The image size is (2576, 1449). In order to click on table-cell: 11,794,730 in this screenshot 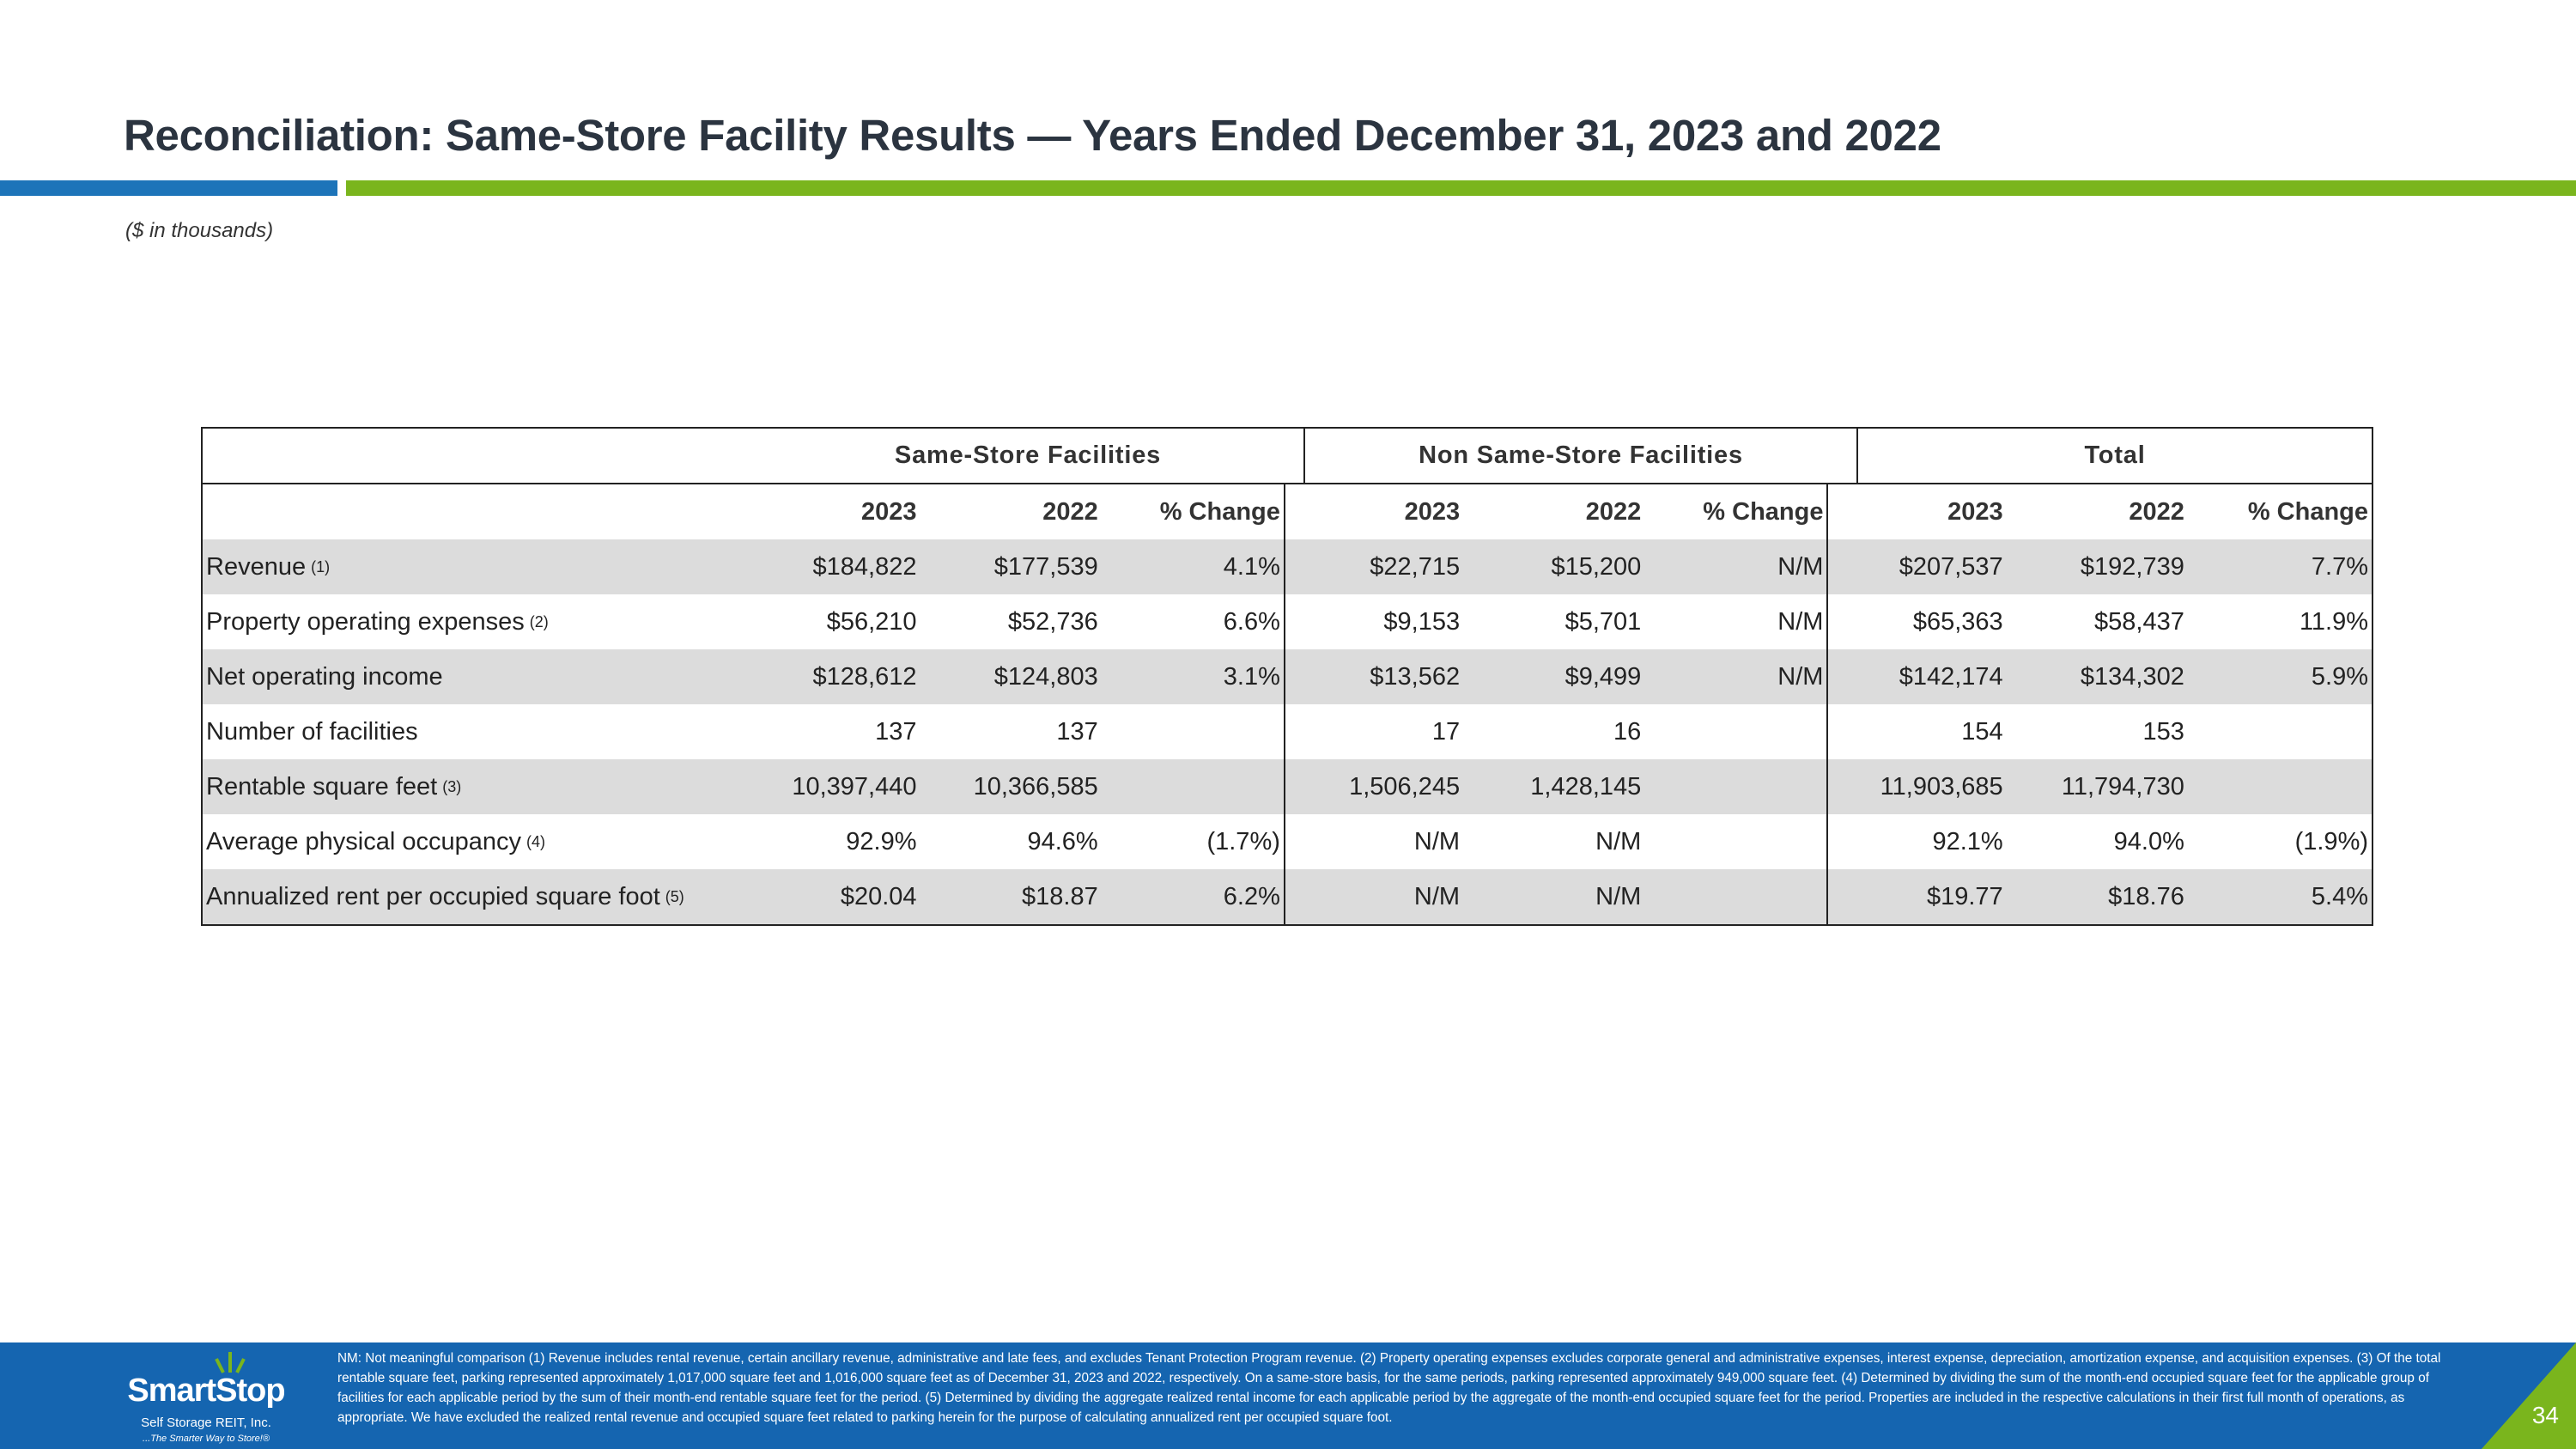, I will do `click(2122, 786)`.